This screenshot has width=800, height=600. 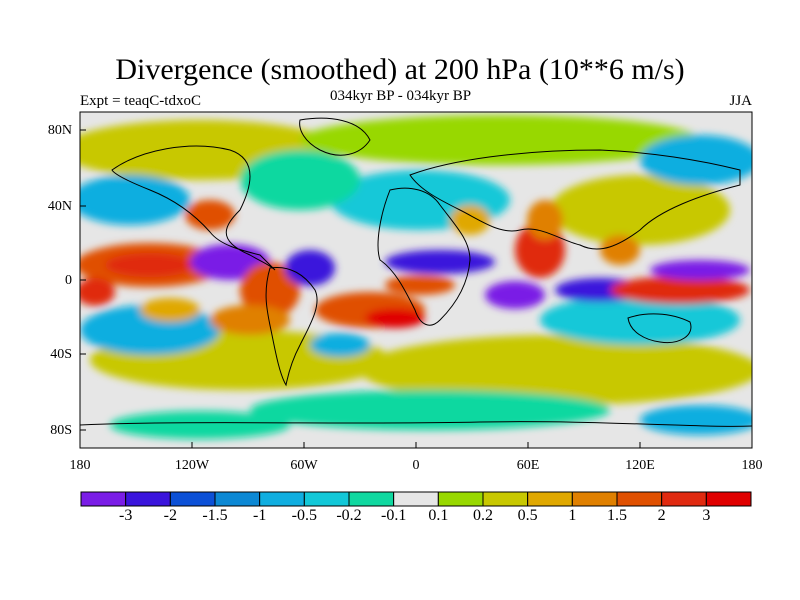 What do you see at coordinates (125, 515) in the screenshot?
I see `colorbar-label: -3` at bounding box center [125, 515].